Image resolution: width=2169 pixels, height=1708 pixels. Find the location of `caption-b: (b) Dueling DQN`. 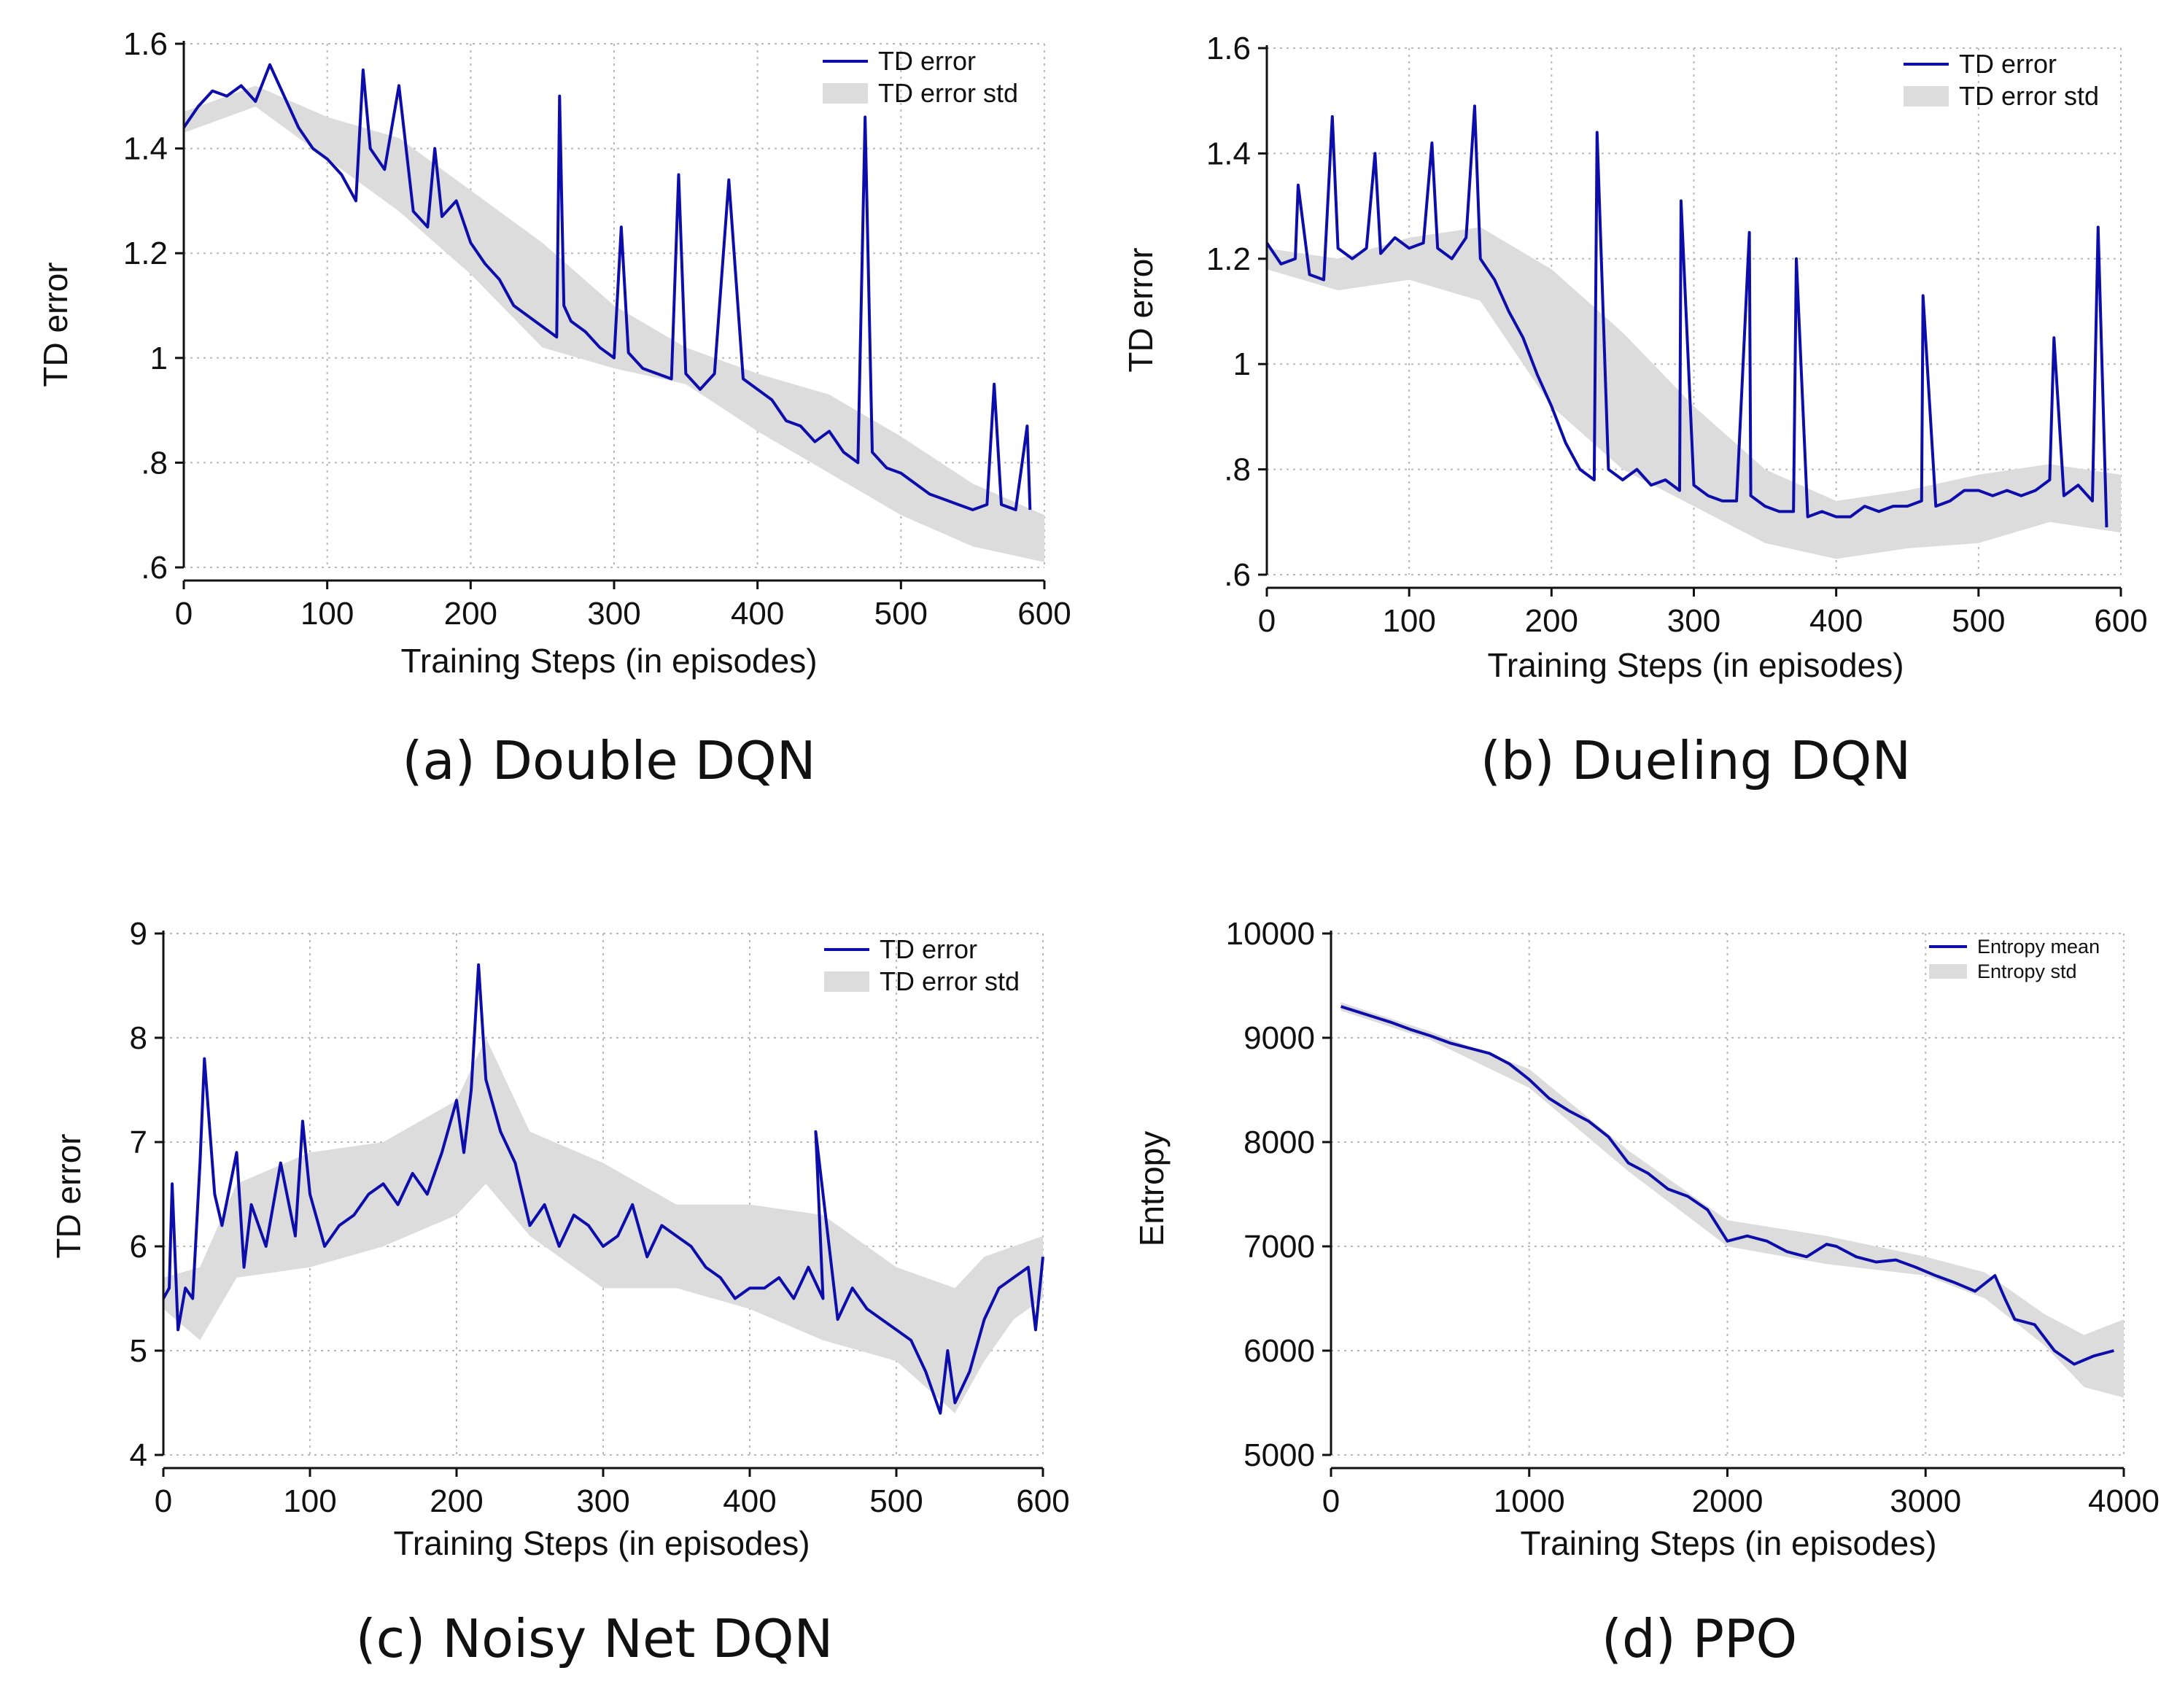

caption-b: (b) Dueling DQN is located at coordinates (1696, 761).